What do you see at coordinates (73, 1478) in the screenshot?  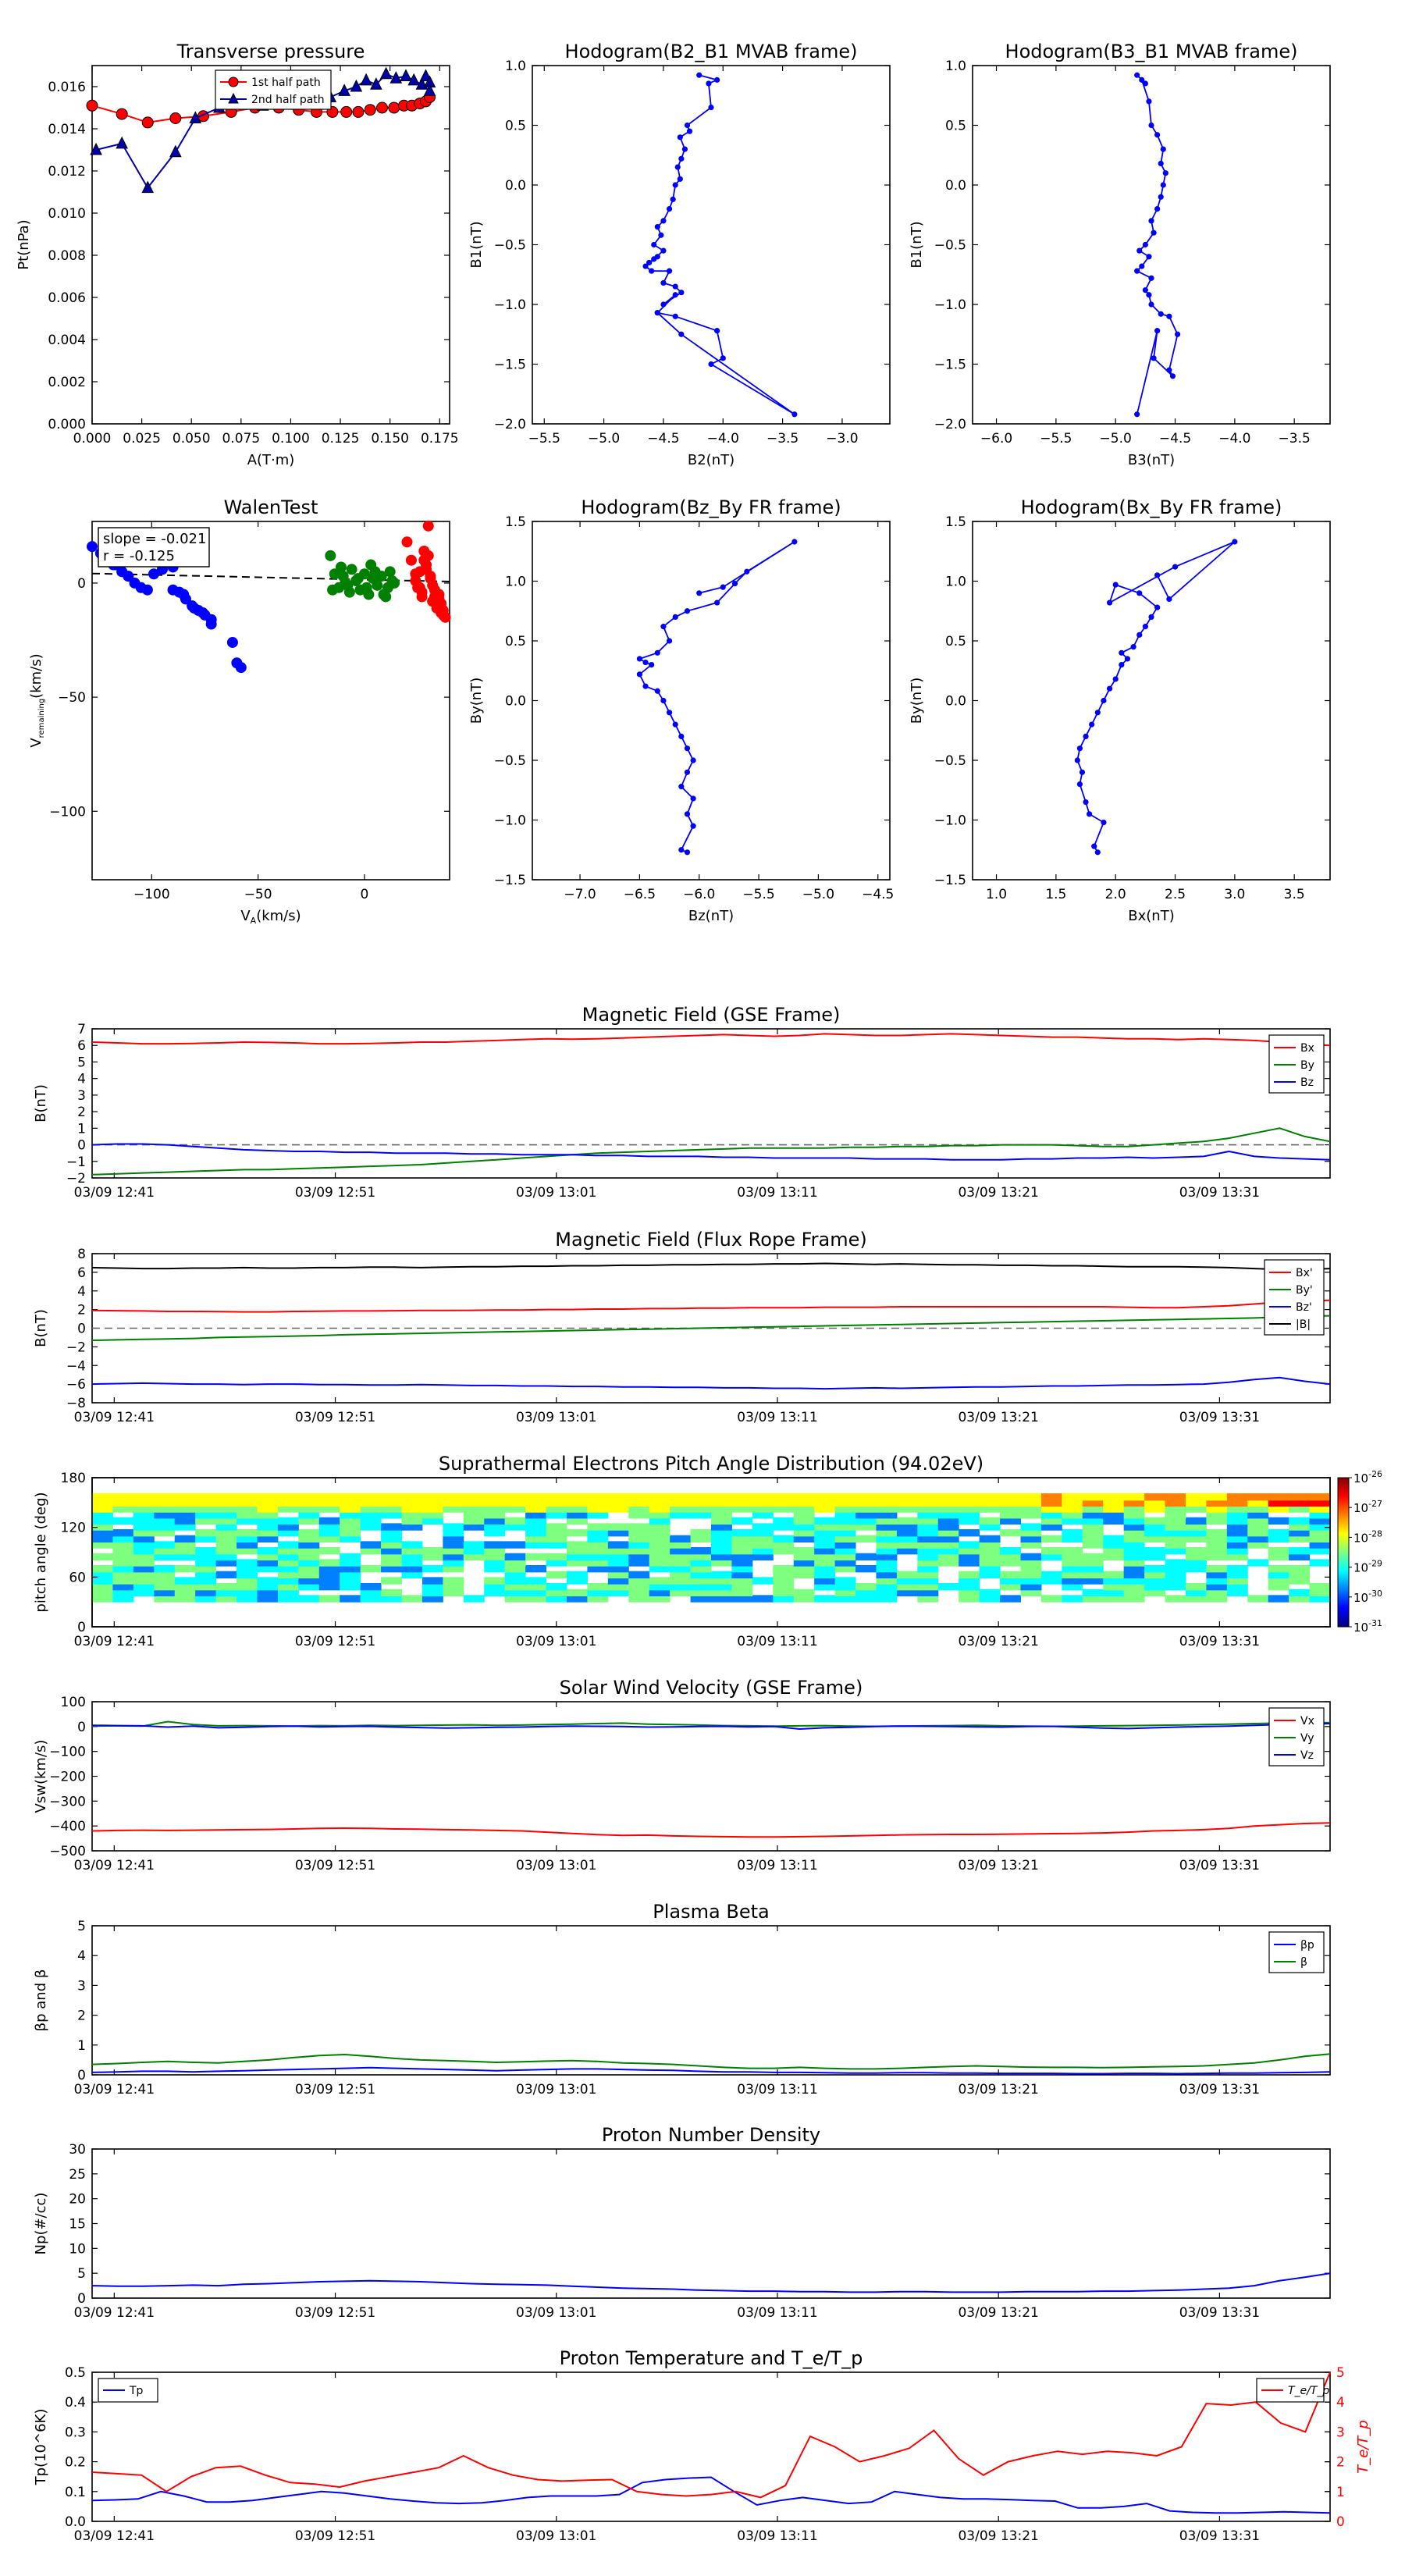 I see `y-tick-label: 180` at bounding box center [73, 1478].